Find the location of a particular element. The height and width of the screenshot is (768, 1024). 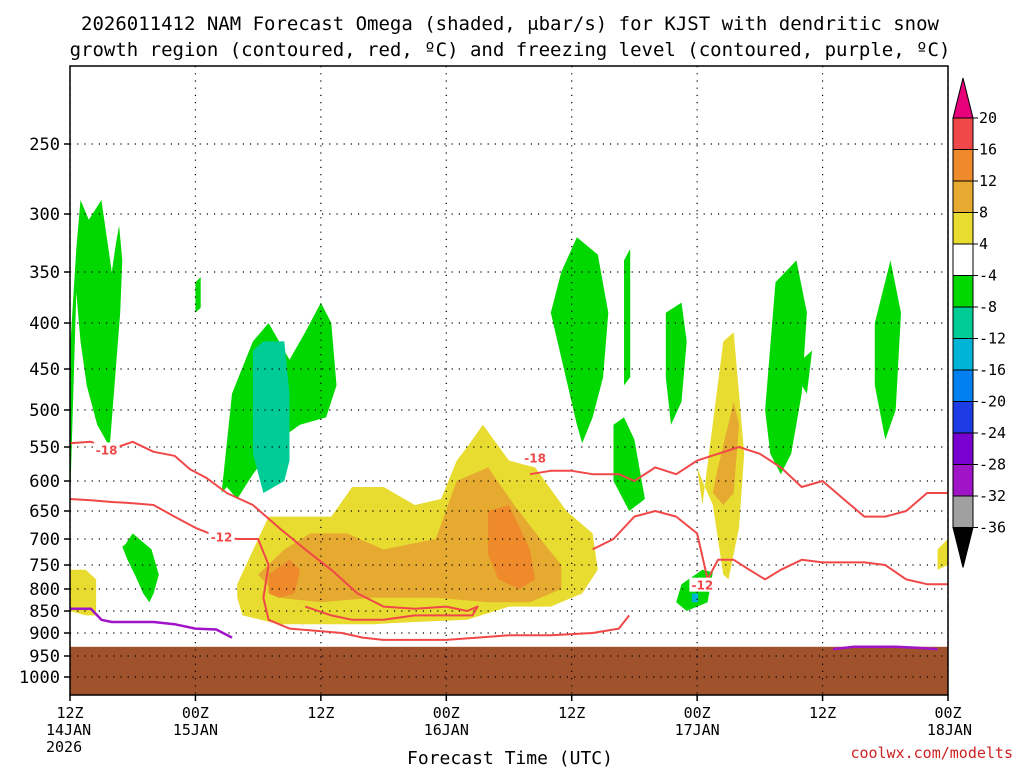

y-tick-label: 1000 is located at coordinates (39, 678).